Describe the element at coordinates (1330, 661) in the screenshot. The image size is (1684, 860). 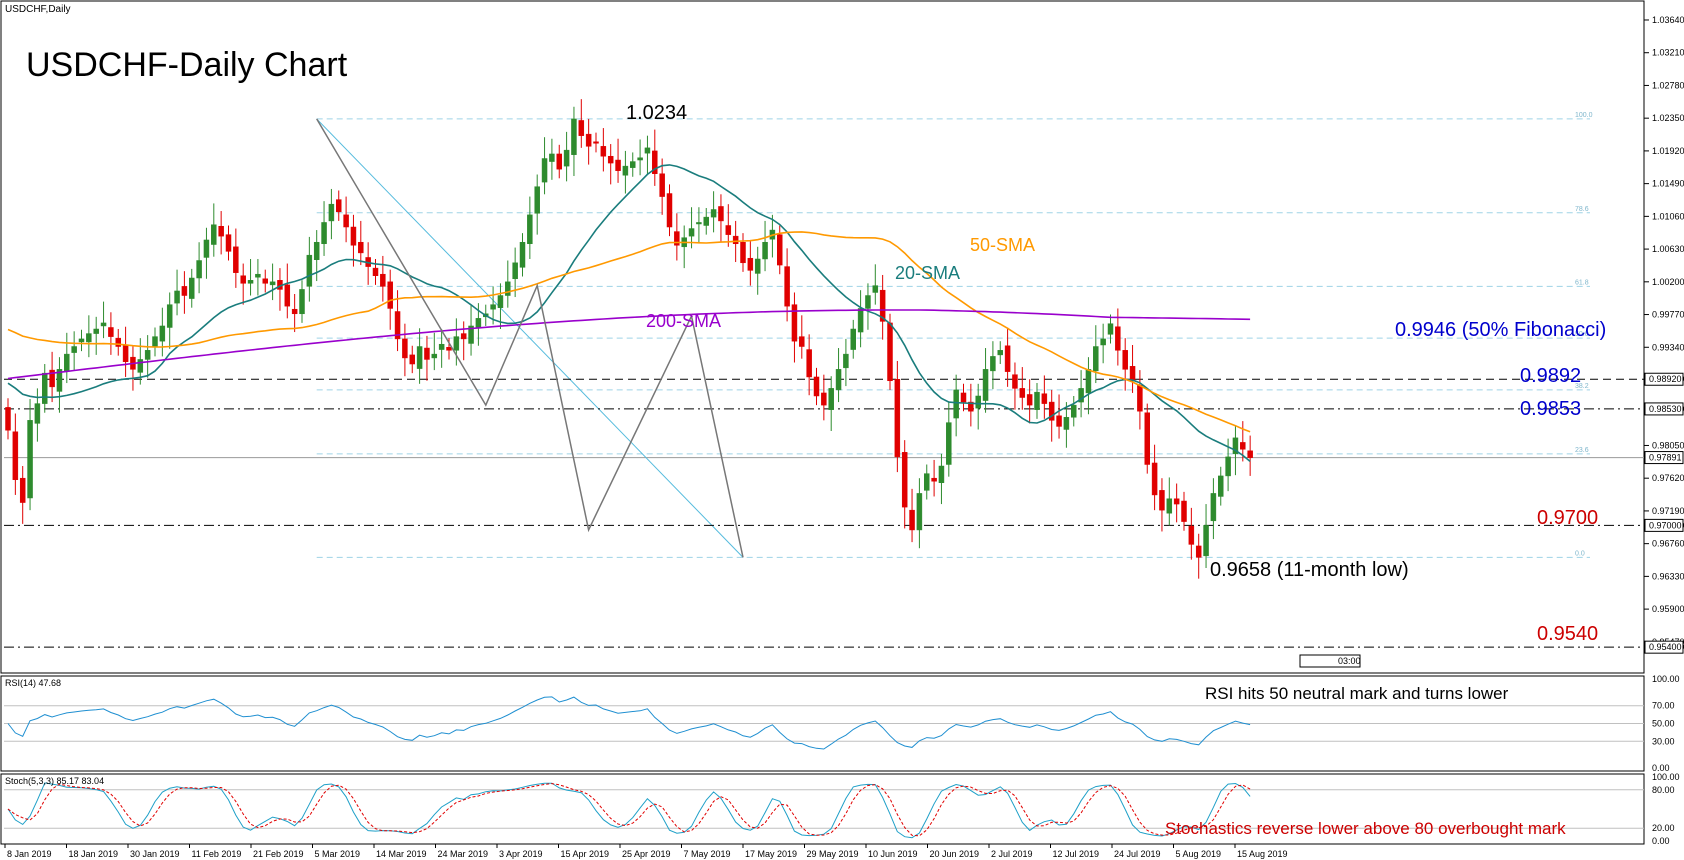
I see `timeframe-box: 03:00` at that location.